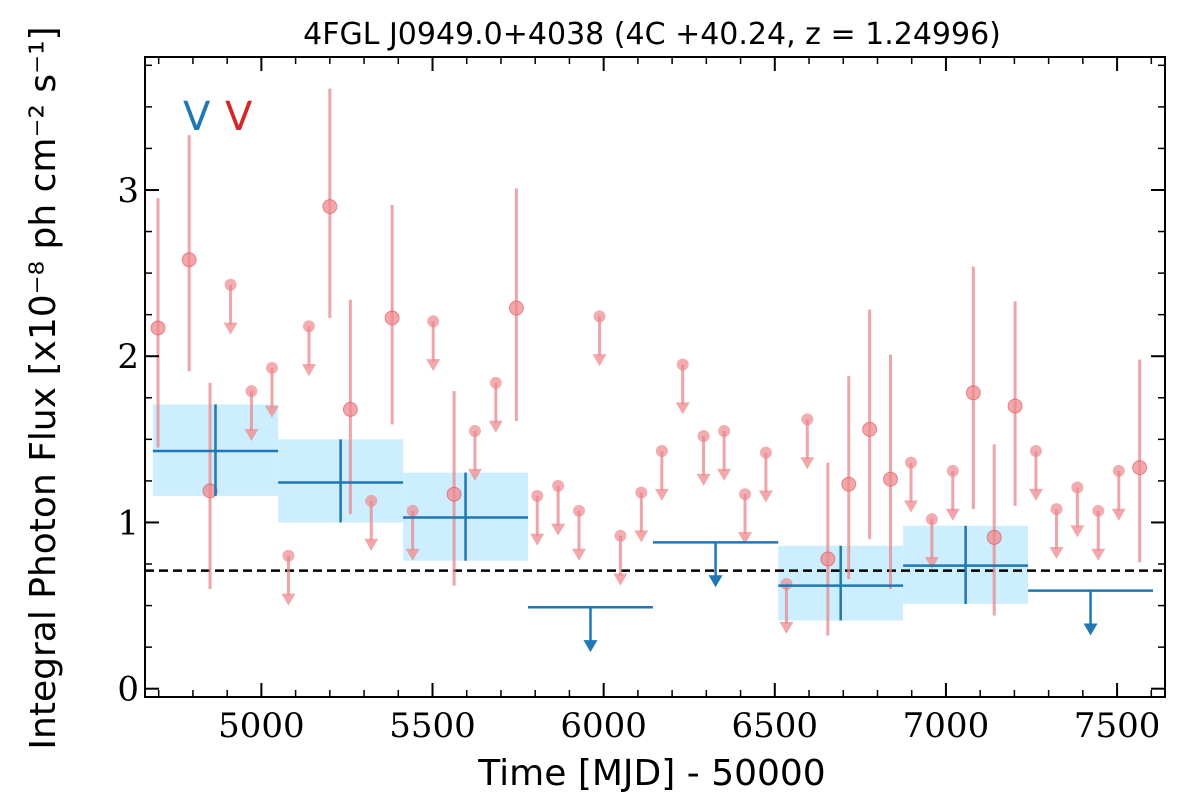 The image size is (1200, 800). I want to click on x-tick-label: 5500, so click(432, 726).